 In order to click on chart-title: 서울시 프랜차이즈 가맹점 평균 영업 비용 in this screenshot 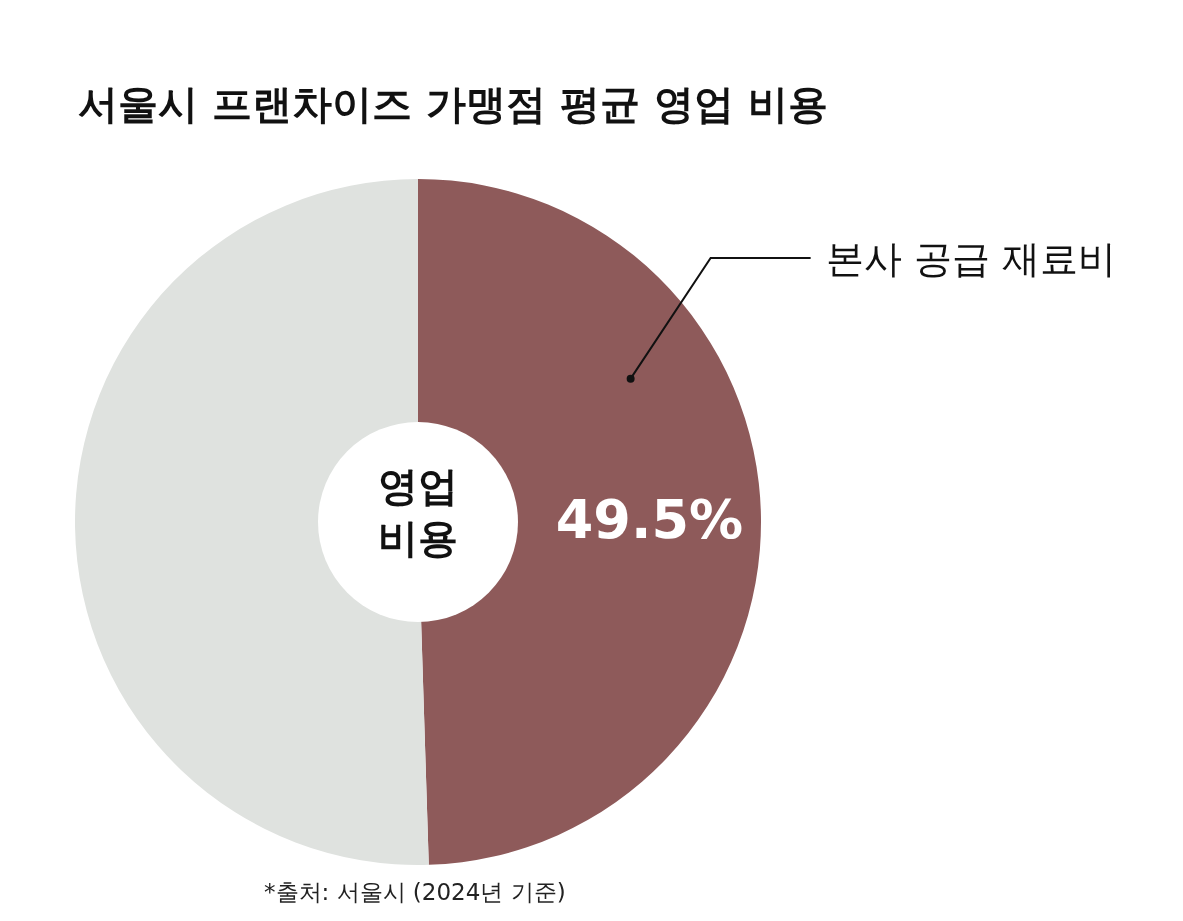, I will do `click(453, 104)`.